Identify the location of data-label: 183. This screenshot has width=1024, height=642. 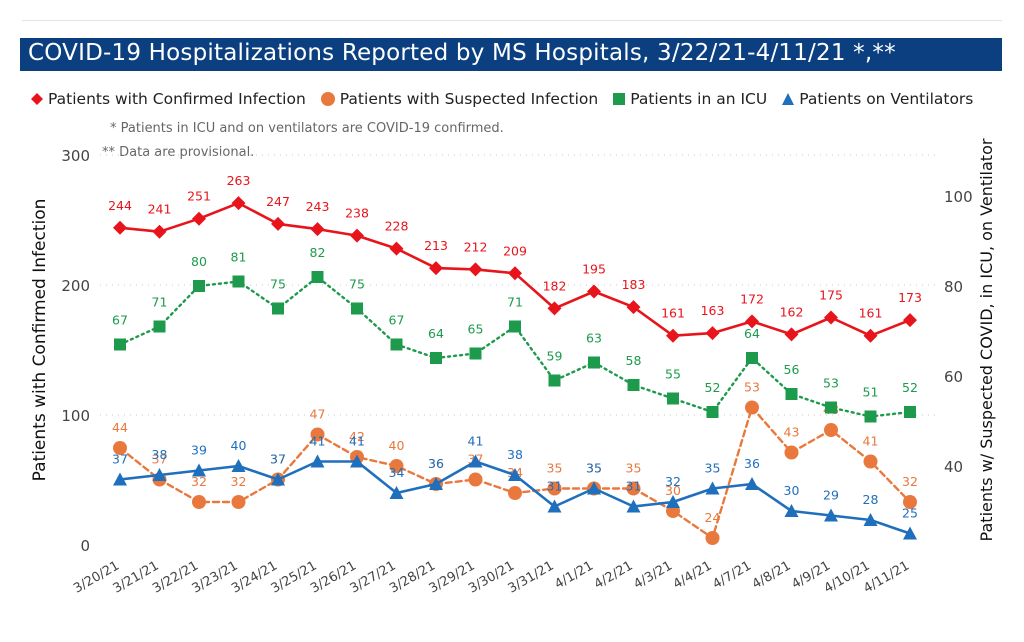
(634, 284).